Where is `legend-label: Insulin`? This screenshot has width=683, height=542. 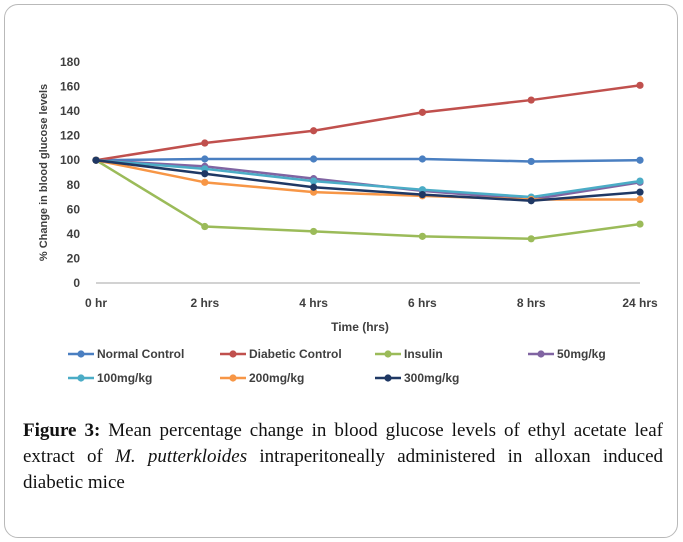 legend-label: Insulin is located at coordinates (423, 354).